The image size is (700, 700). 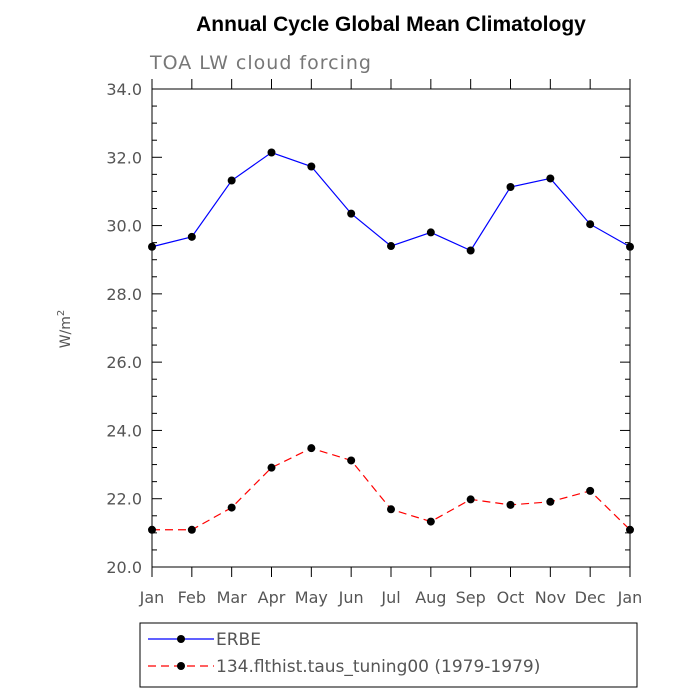 What do you see at coordinates (124, 157) in the screenshot?
I see `y-tick-label: 32.0` at bounding box center [124, 157].